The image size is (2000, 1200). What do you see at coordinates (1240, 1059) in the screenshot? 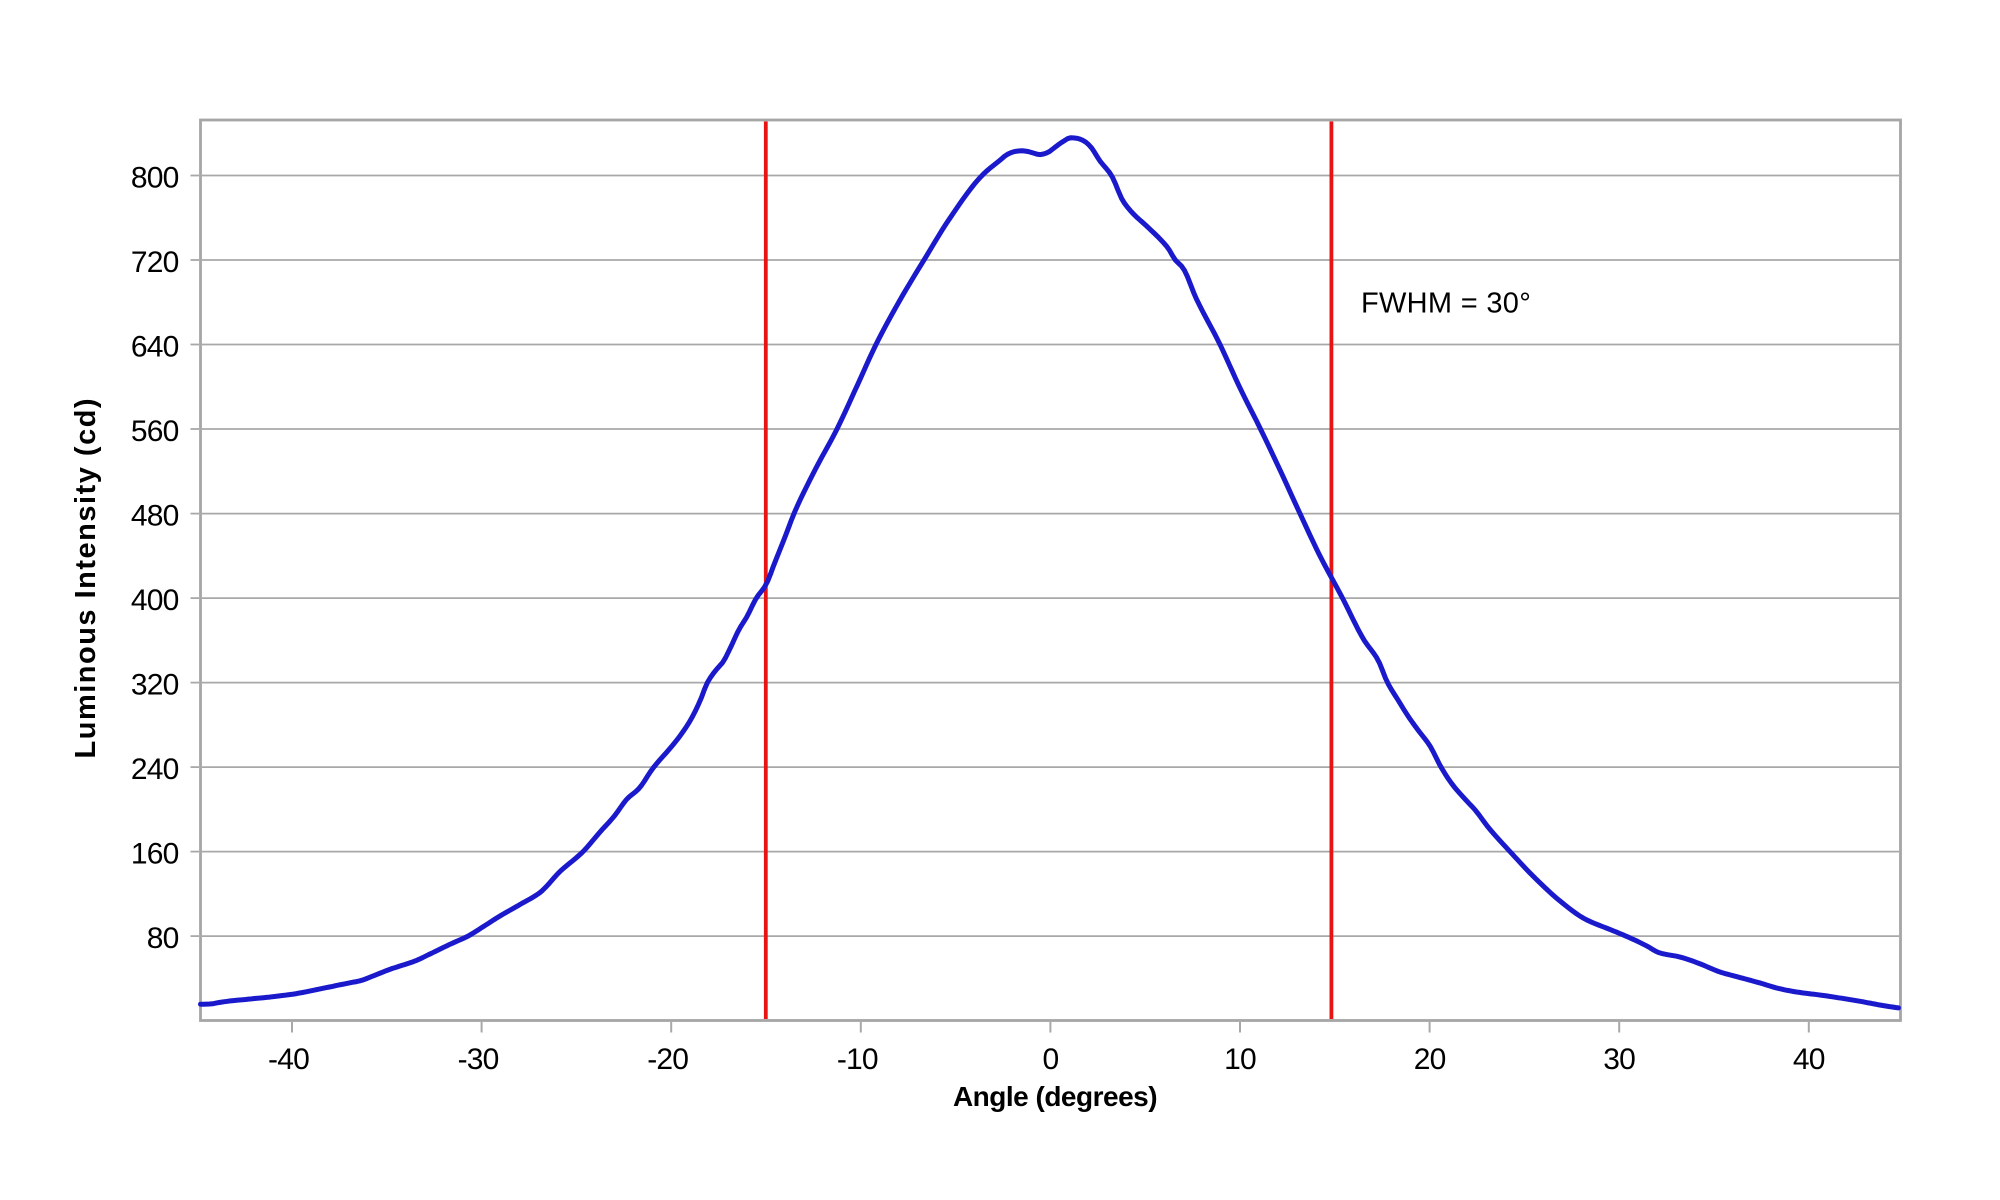
I see `svg-text: 10` at bounding box center [1240, 1059].